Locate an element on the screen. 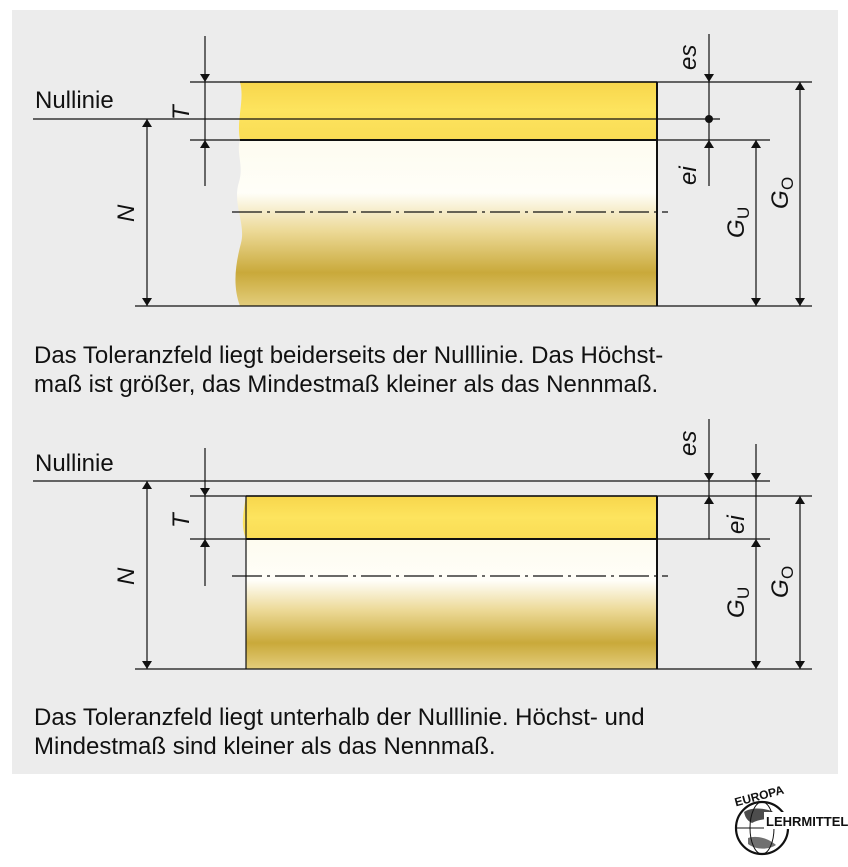  europa-lehrmittel-logo: EUROPA LEHRMITTEL is located at coordinates (790, 819).